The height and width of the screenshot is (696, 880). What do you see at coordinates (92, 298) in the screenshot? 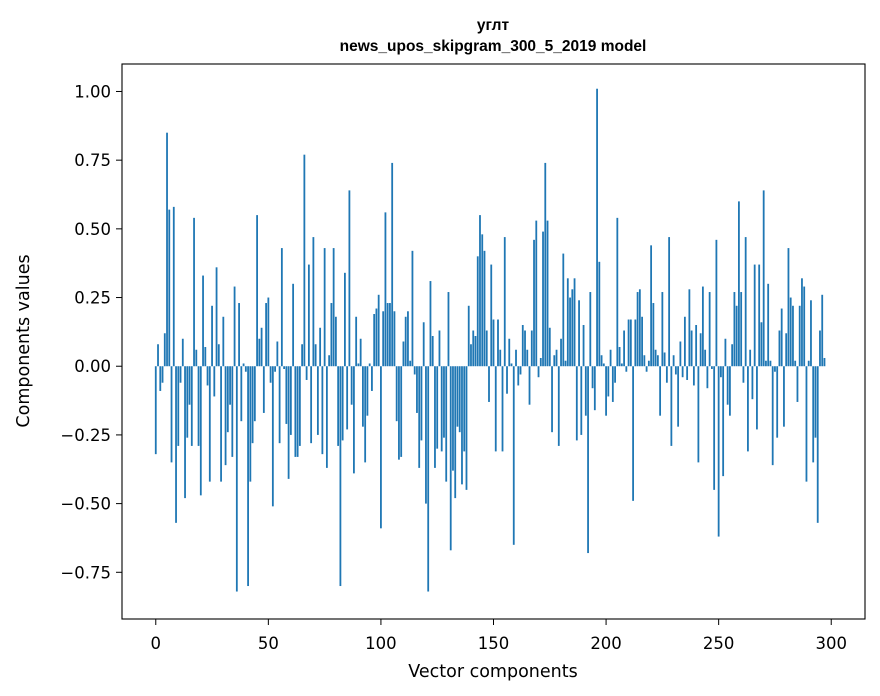
I see `y-tick-label: 0.25` at bounding box center [92, 298].